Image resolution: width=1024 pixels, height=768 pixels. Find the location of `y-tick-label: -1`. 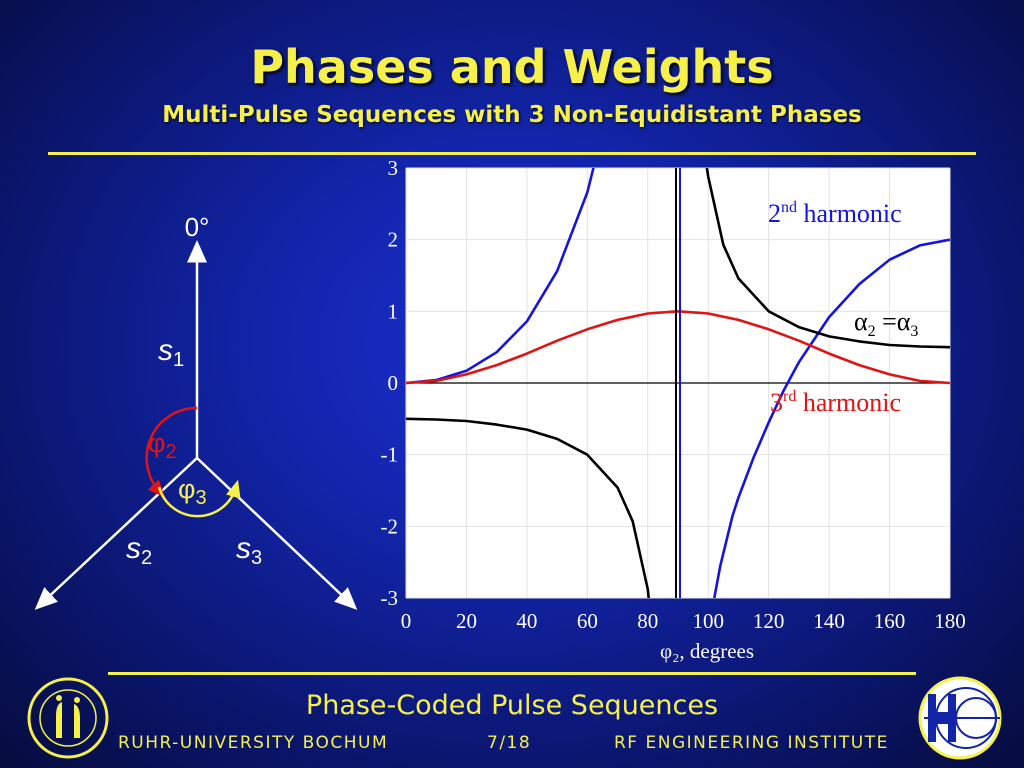

y-tick-label: -1 is located at coordinates (390, 455).